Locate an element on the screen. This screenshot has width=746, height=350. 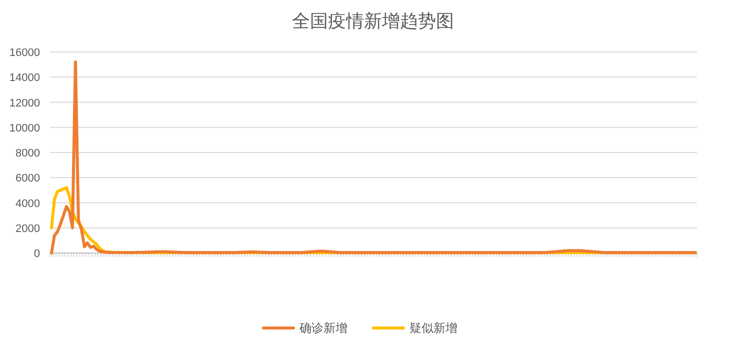
y-tick-label: 12000 is located at coordinates (24, 103).